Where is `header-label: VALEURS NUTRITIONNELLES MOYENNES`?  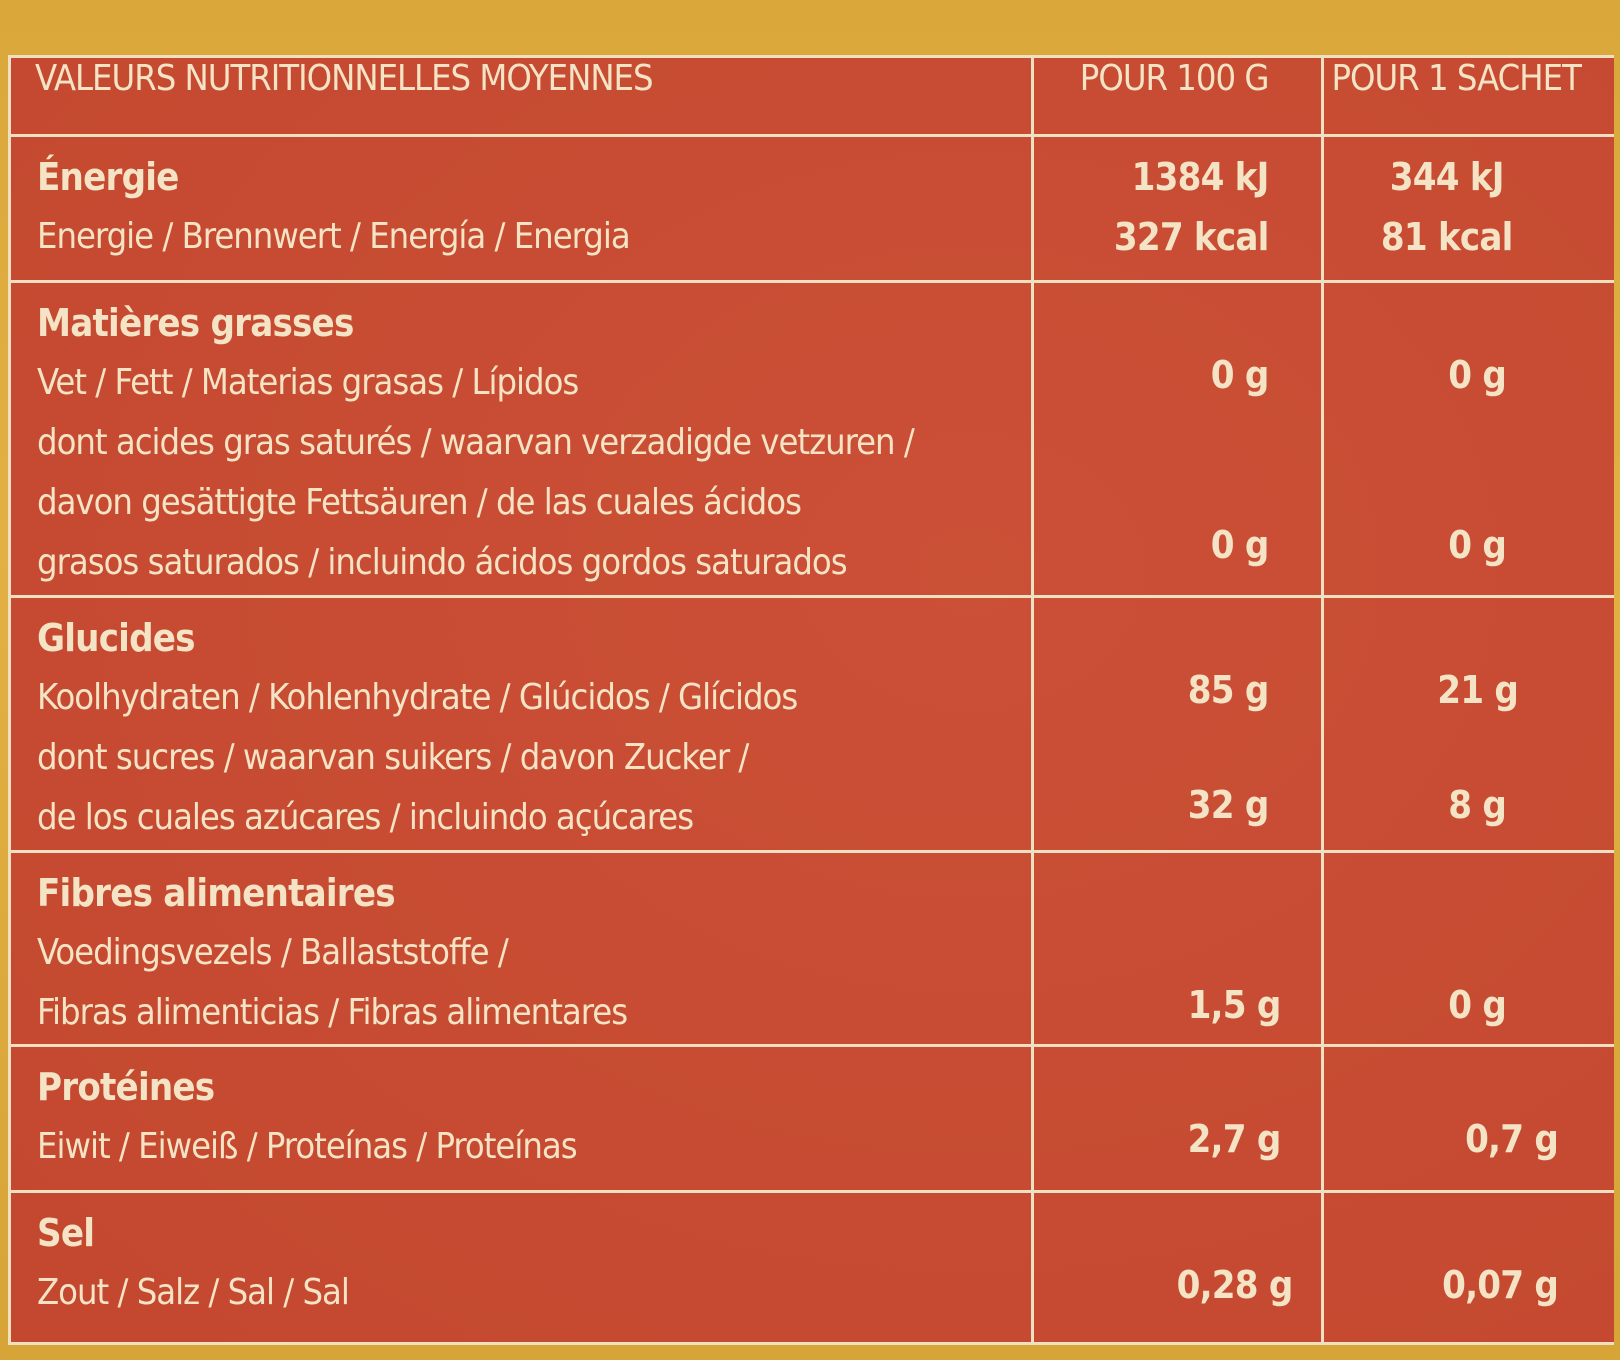
header-label: VALEURS NUTRITIONNELLES MOYENNES is located at coordinates (522, 98).